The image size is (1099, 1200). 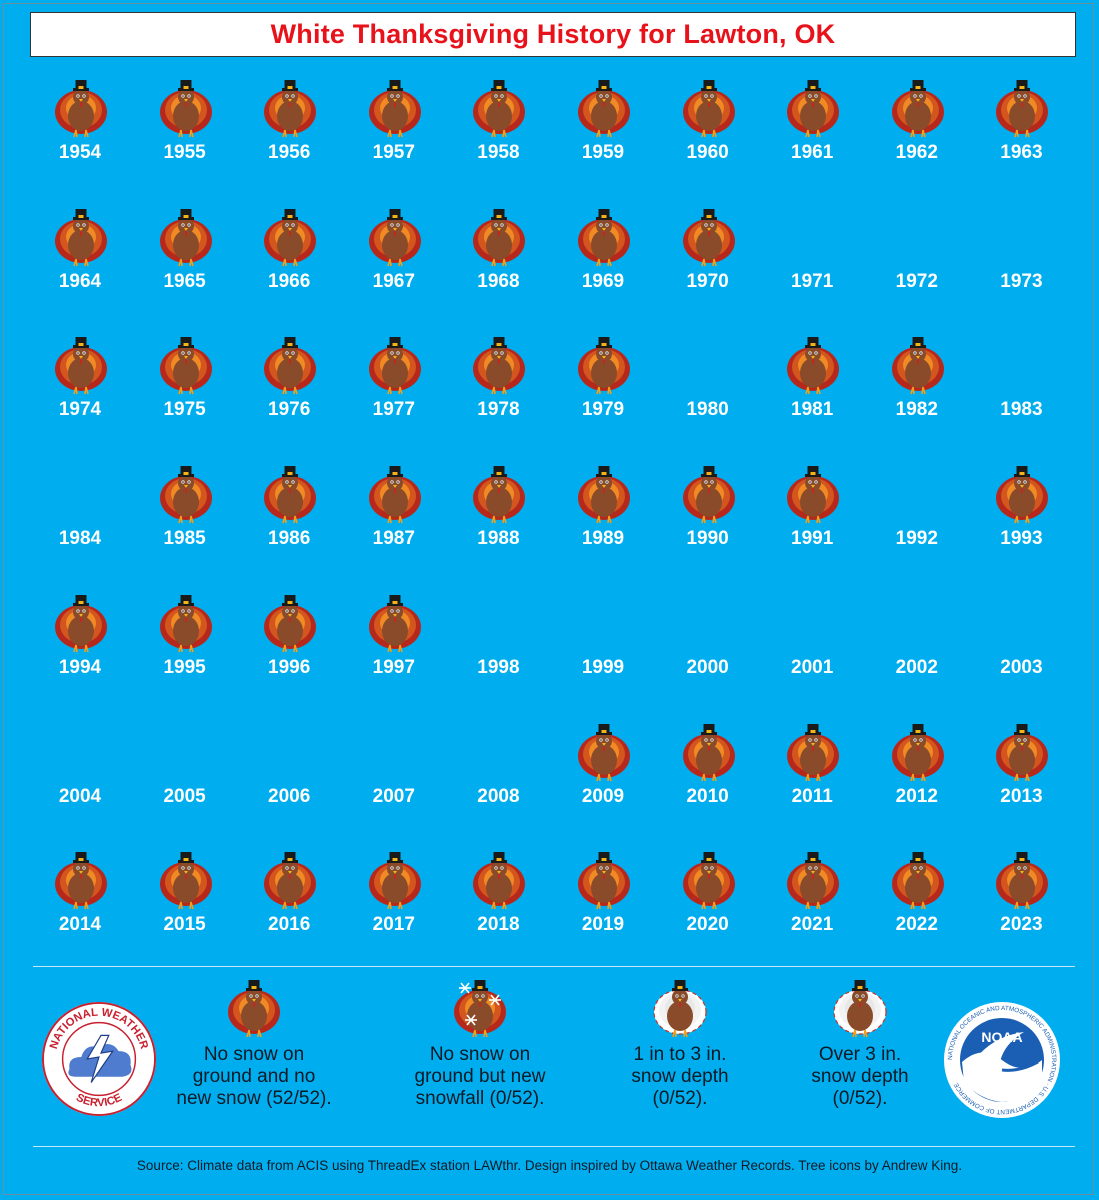 I want to click on year-cell: 1969, so click(x=603, y=262).